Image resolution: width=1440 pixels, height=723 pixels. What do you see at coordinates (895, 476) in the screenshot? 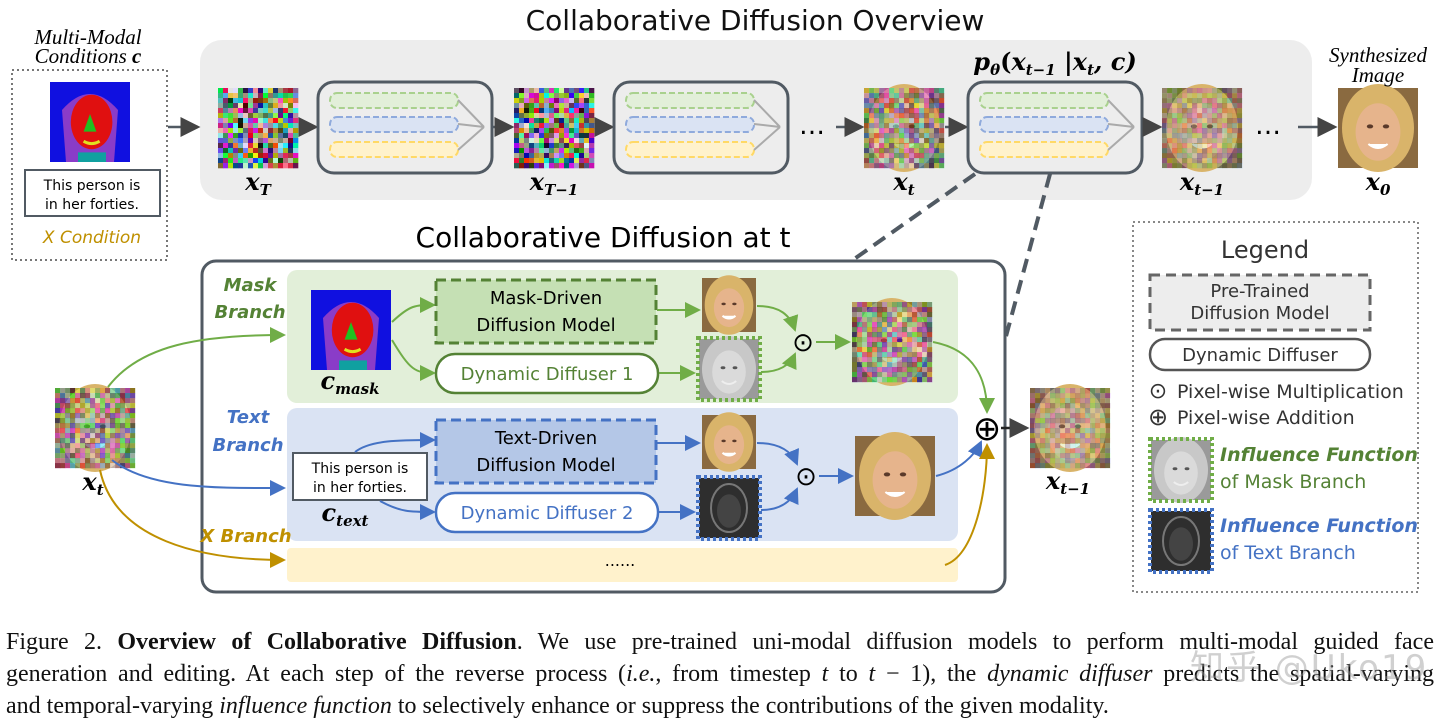
I see `text-branch-result` at bounding box center [895, 476].